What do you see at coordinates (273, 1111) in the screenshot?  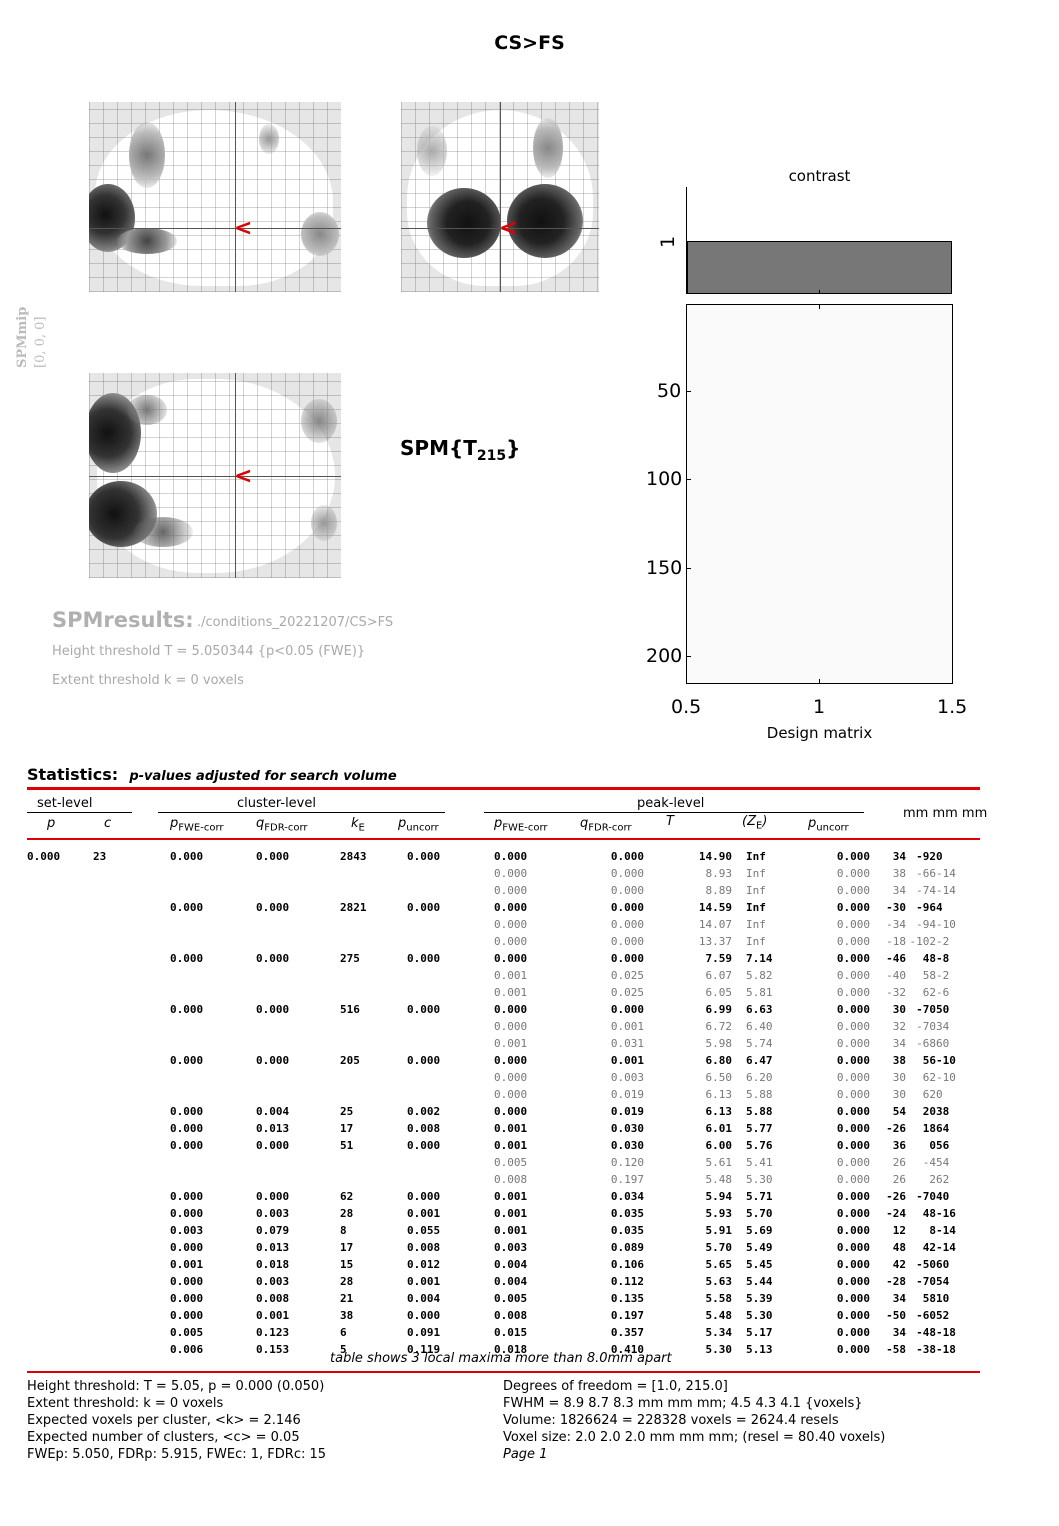 I see `cell-cluster-qfdr: 0.004` at bounding box center [273, 1111].